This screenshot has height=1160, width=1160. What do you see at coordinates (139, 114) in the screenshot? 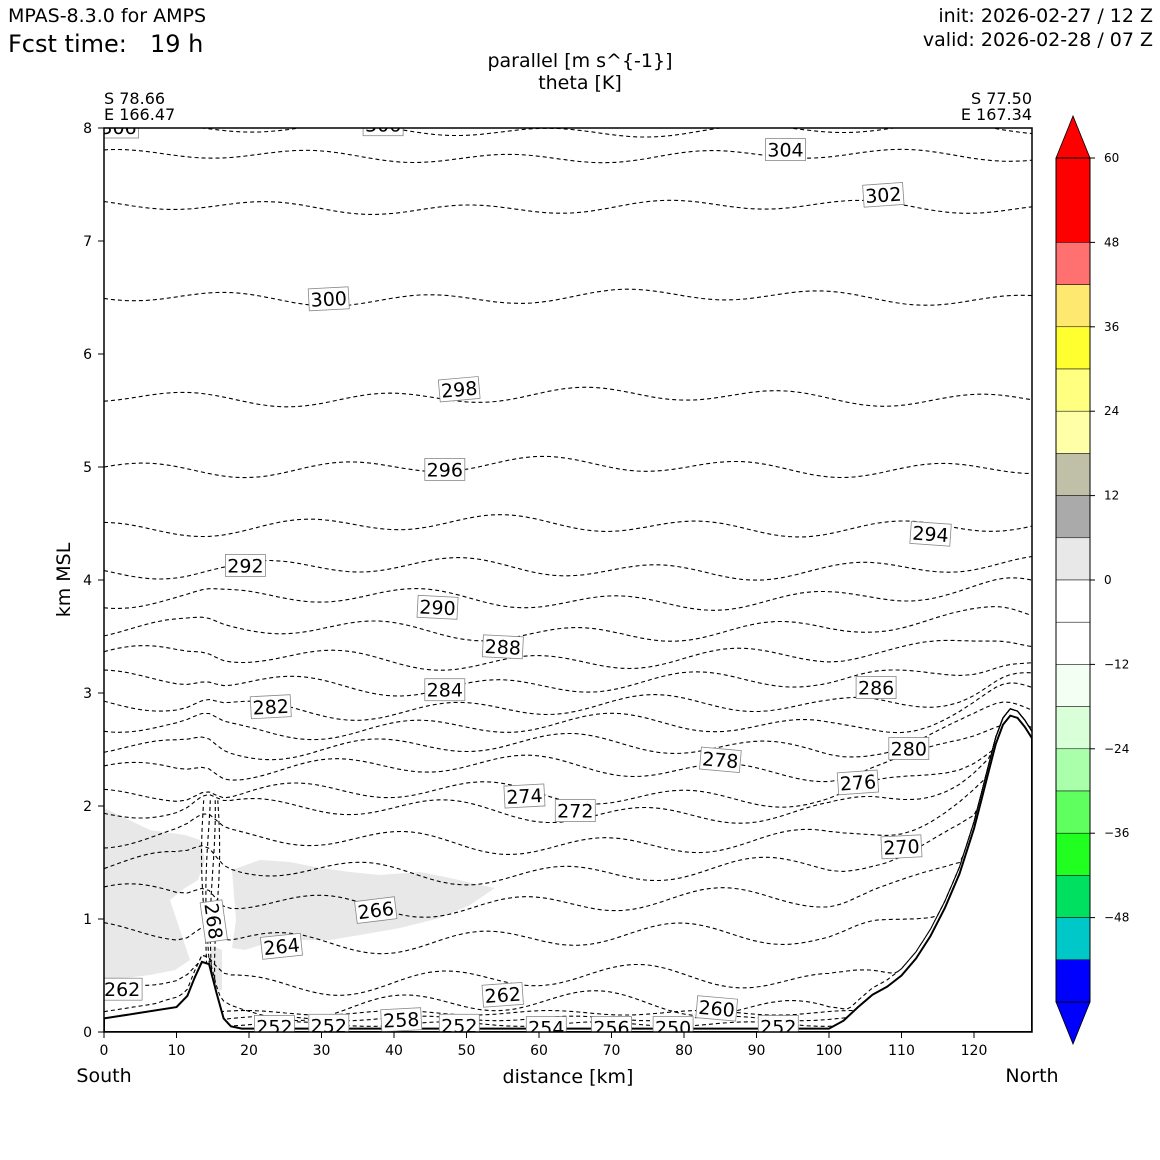
I see `left-end-longitude: E 166.47` at bounding box center [139, 114].